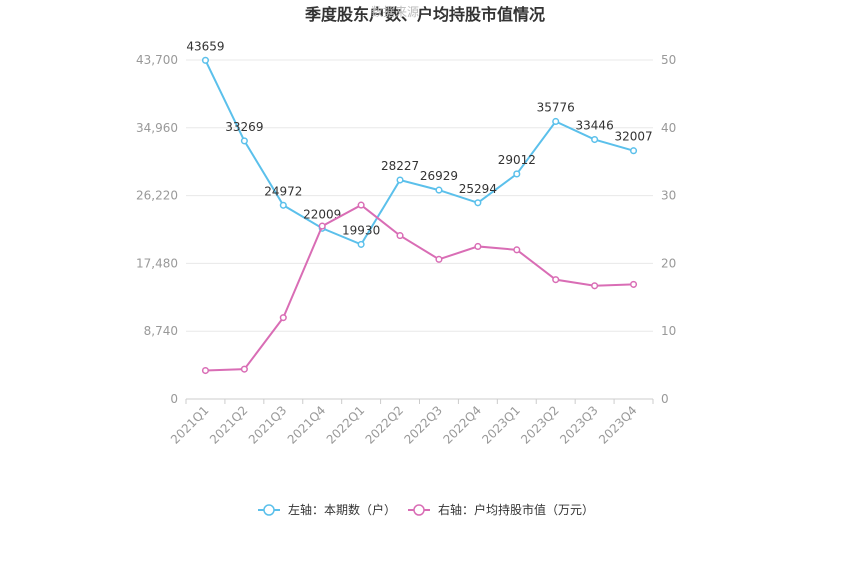 The image size is (850, 574). I want to click on data-label: 22009, so click(322, 214).